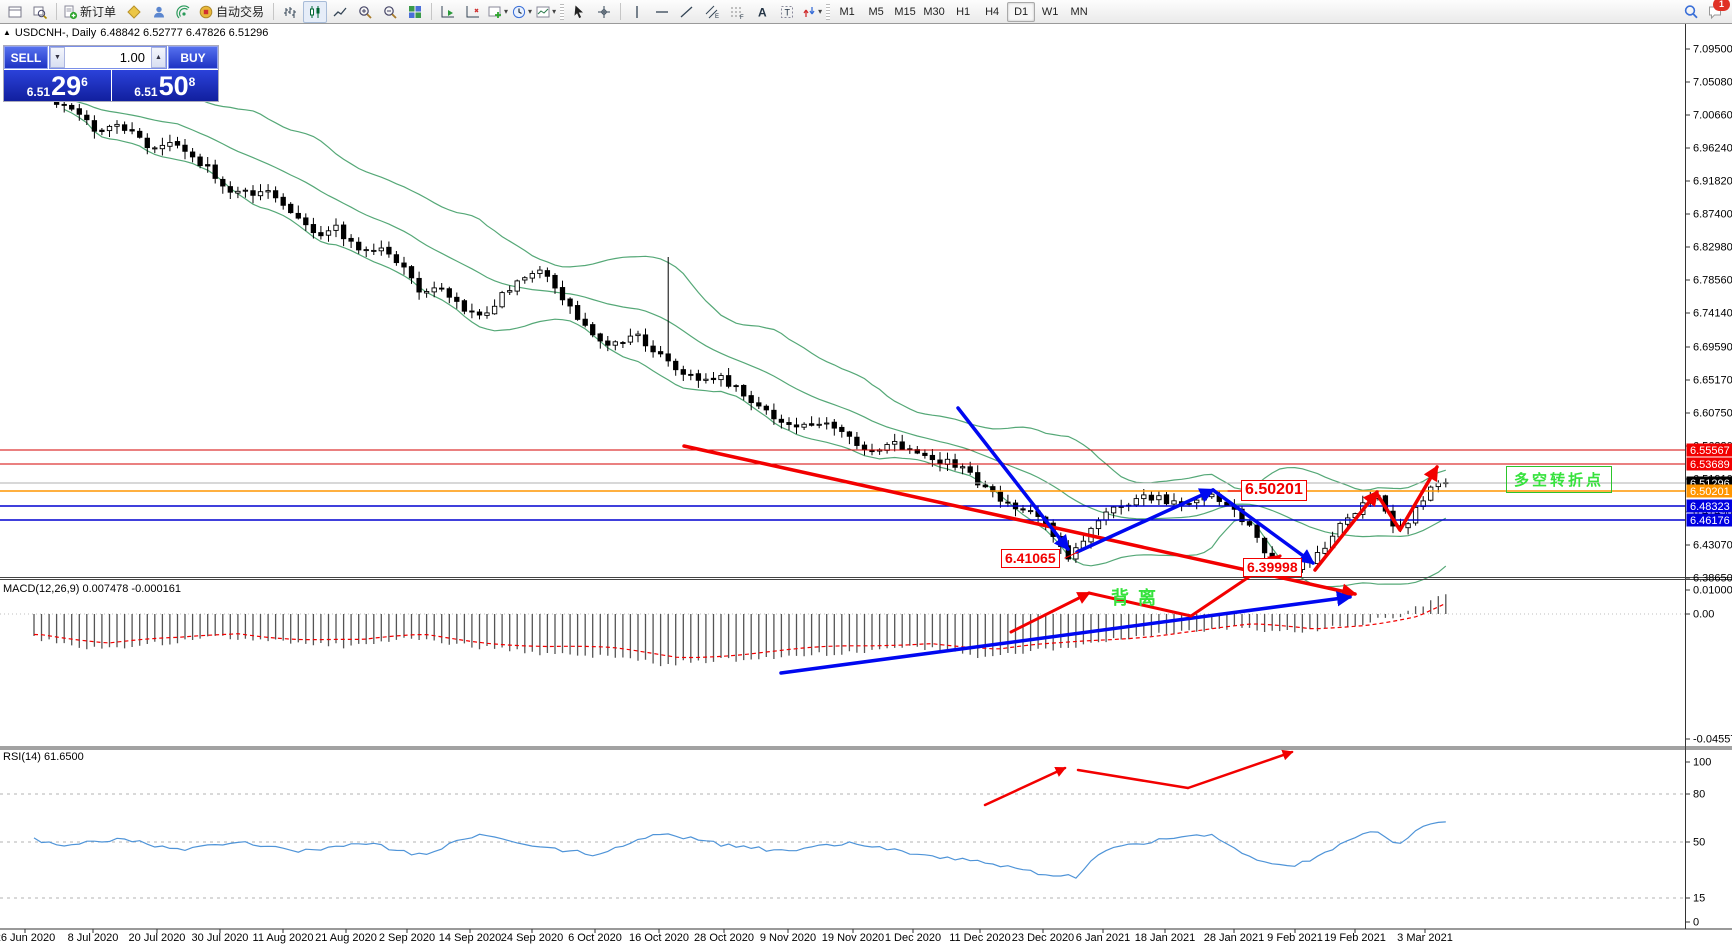 This screenshot has width=1732, height=947. Describe the element at coordinates (84, 82) in the screenshot. I see `sell-price-sup: 6` at that location.